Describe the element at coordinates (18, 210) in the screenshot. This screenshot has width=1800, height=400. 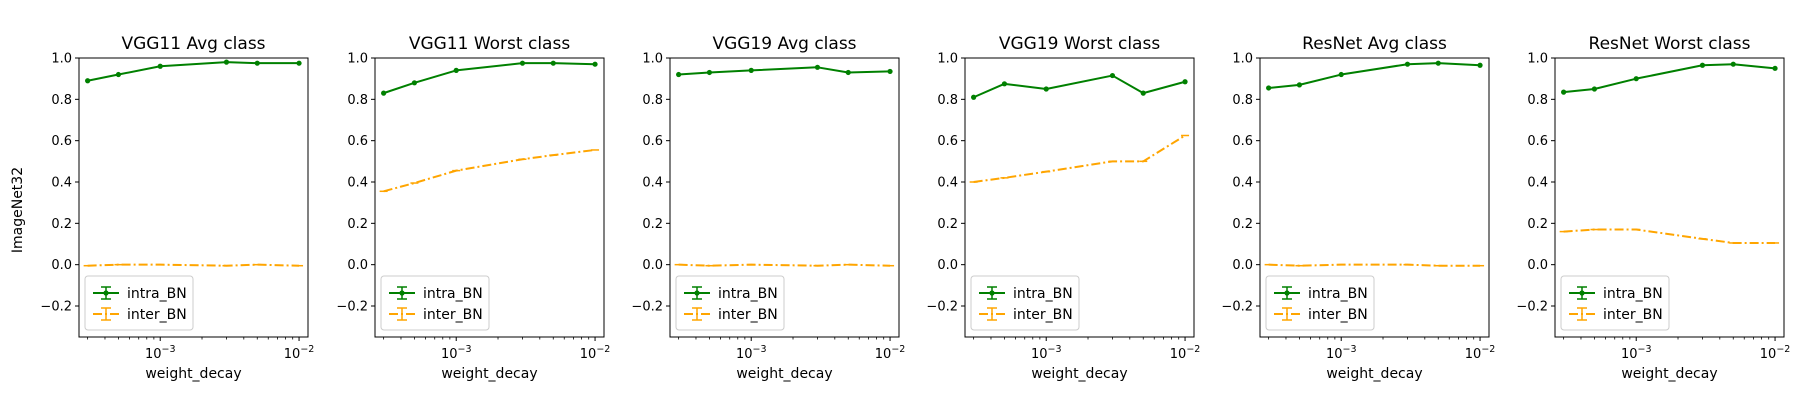
I see `figure-ylabel: ImageNet32` at that location.